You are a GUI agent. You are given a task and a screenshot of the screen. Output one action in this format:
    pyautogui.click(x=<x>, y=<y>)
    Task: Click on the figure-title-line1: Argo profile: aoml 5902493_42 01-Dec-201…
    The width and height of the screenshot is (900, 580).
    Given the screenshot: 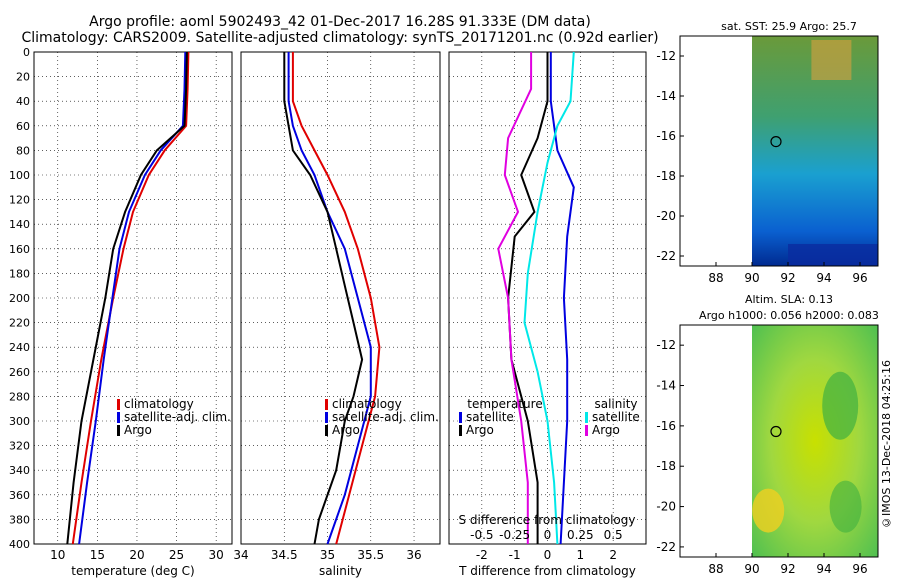 What is the action you would take?
    pyautogui.click(x=340, y=22)
    